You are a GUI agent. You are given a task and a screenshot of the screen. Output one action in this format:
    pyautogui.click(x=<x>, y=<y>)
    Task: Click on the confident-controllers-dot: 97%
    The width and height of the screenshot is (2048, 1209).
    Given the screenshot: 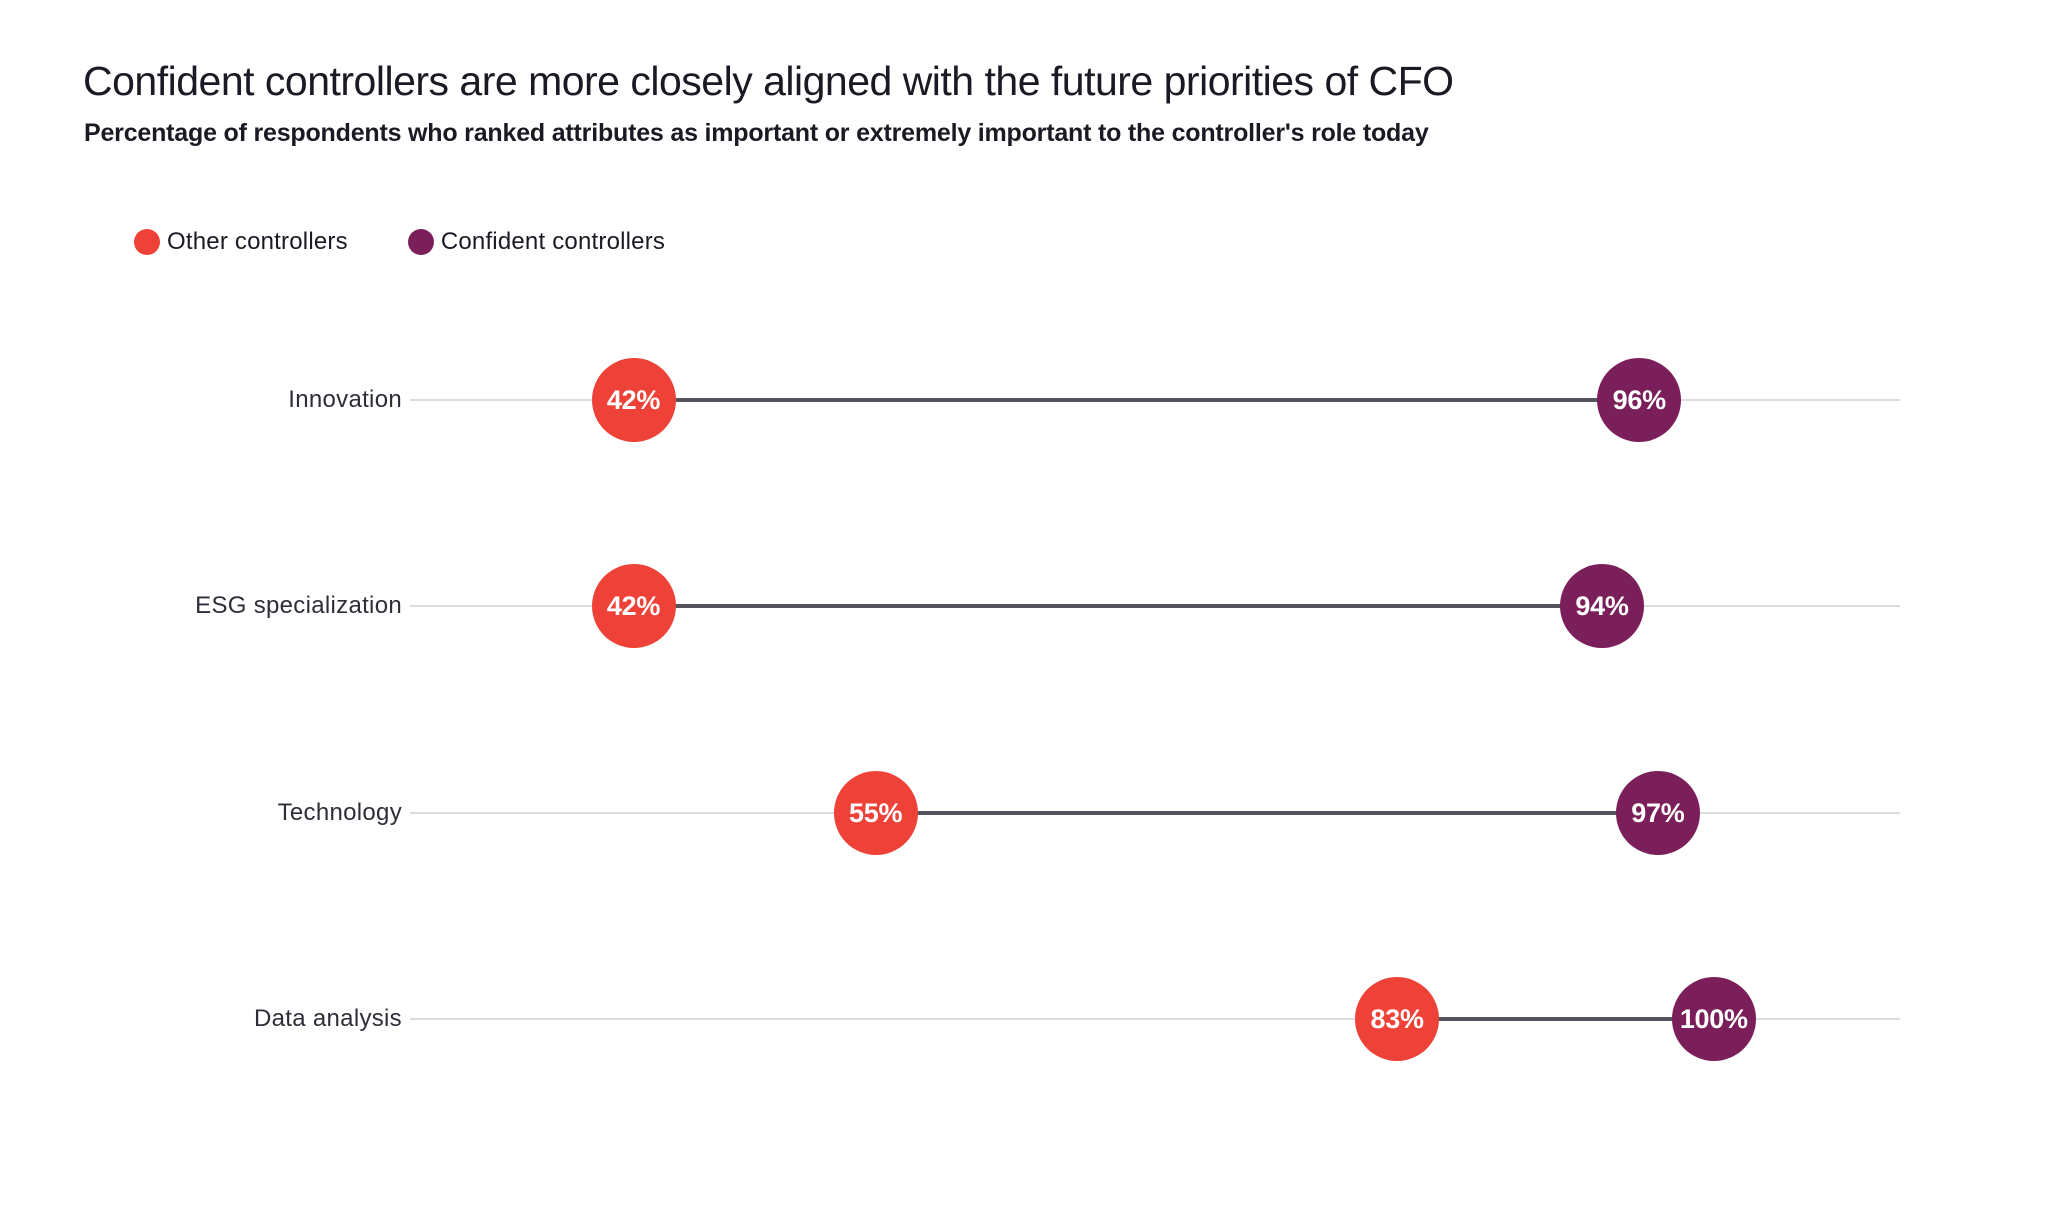 What is the action you would take?
    pyautogui.click(x=1657, y=813)
    